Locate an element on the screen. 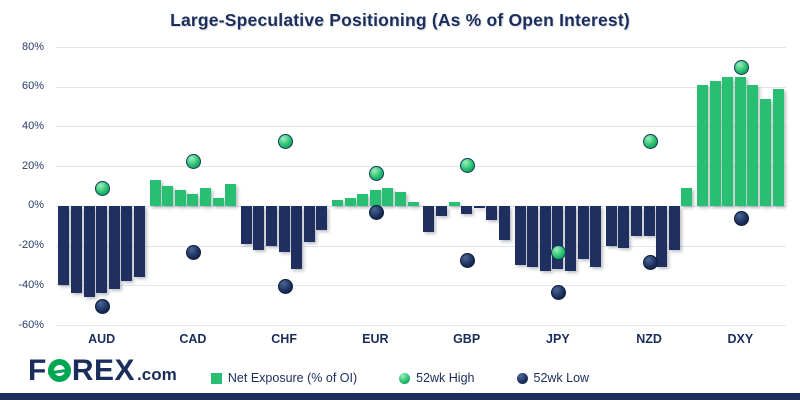  bottom-brand-strip is located at coordinates (400, 396).